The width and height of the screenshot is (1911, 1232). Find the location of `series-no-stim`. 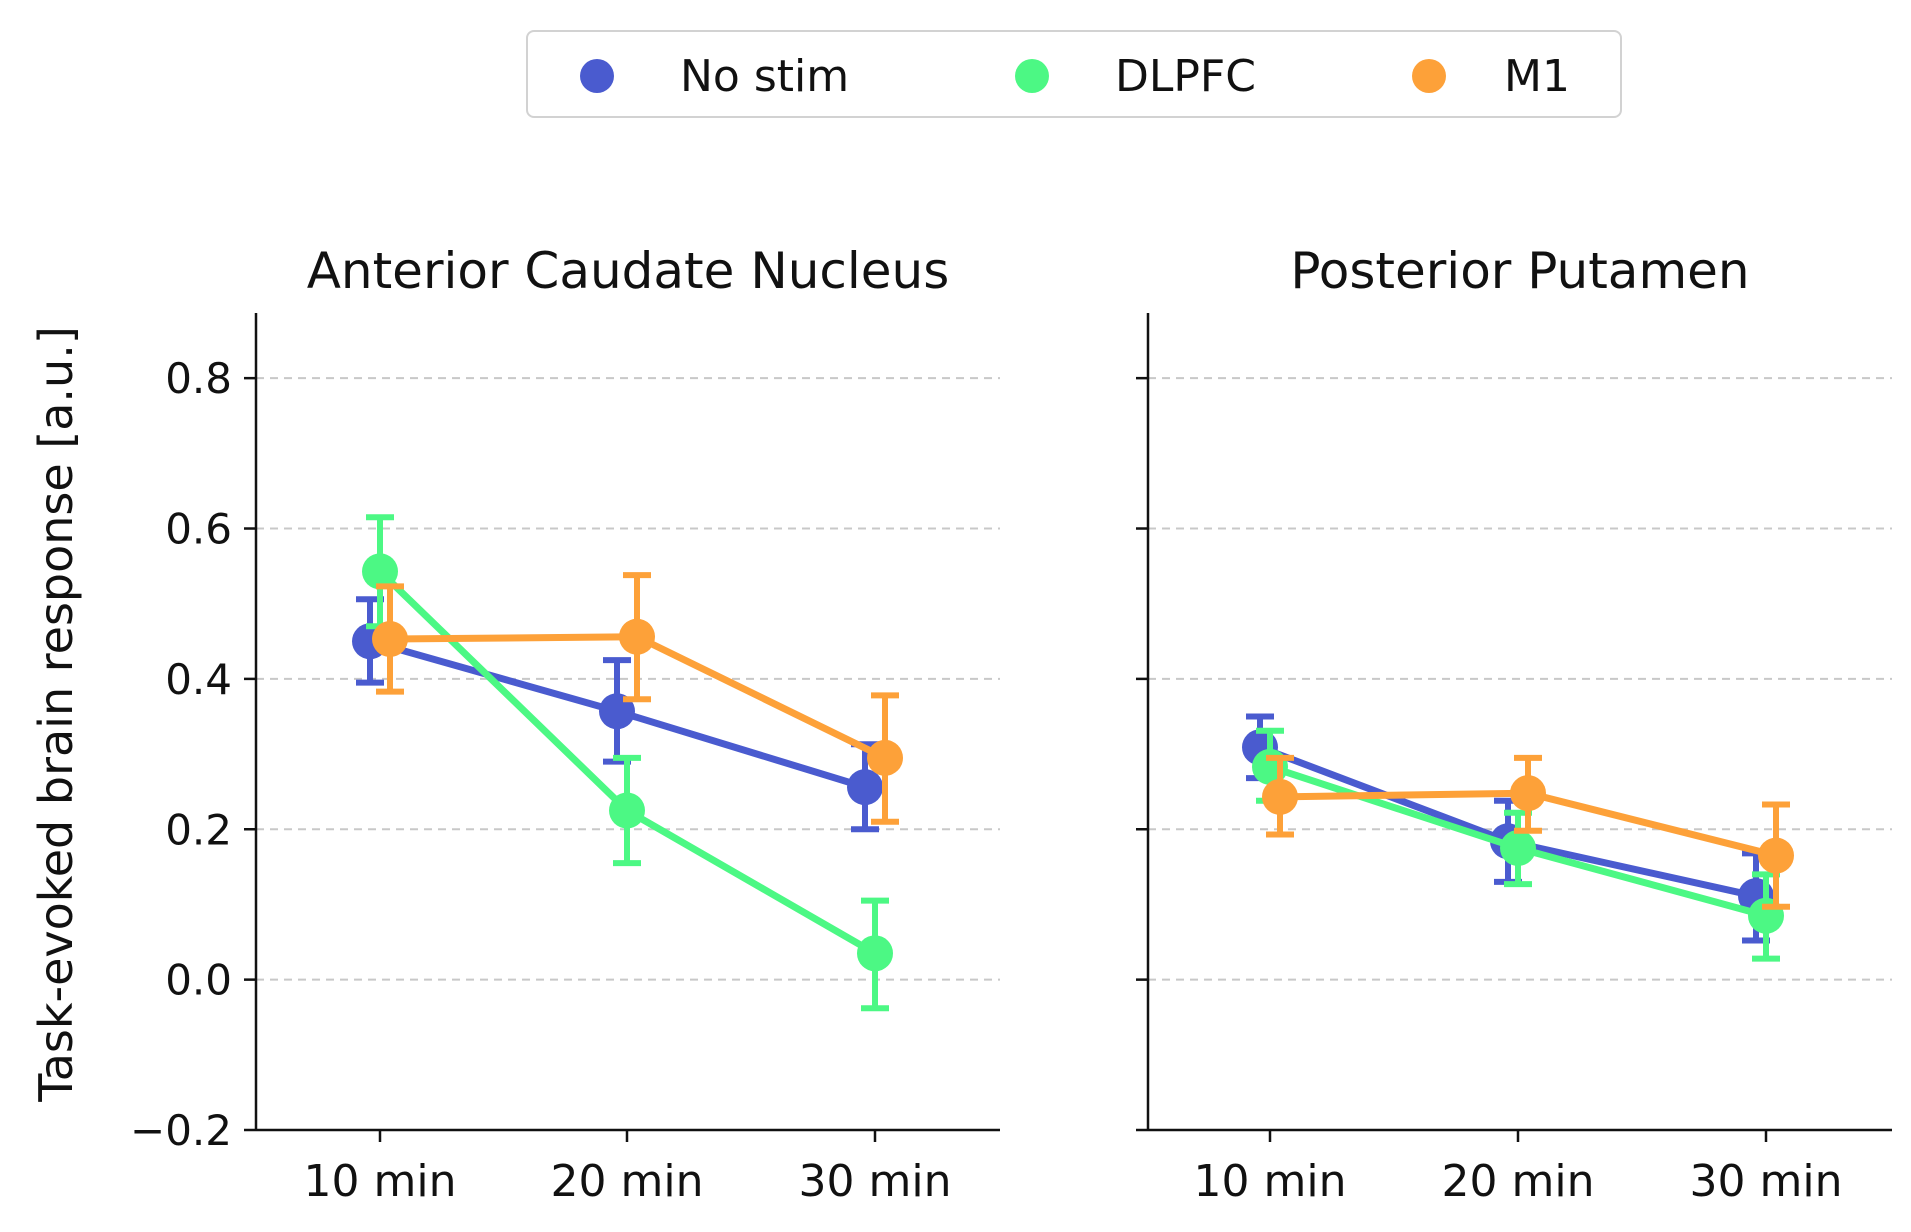

series-no-stim is located at coordinates (617, 714).